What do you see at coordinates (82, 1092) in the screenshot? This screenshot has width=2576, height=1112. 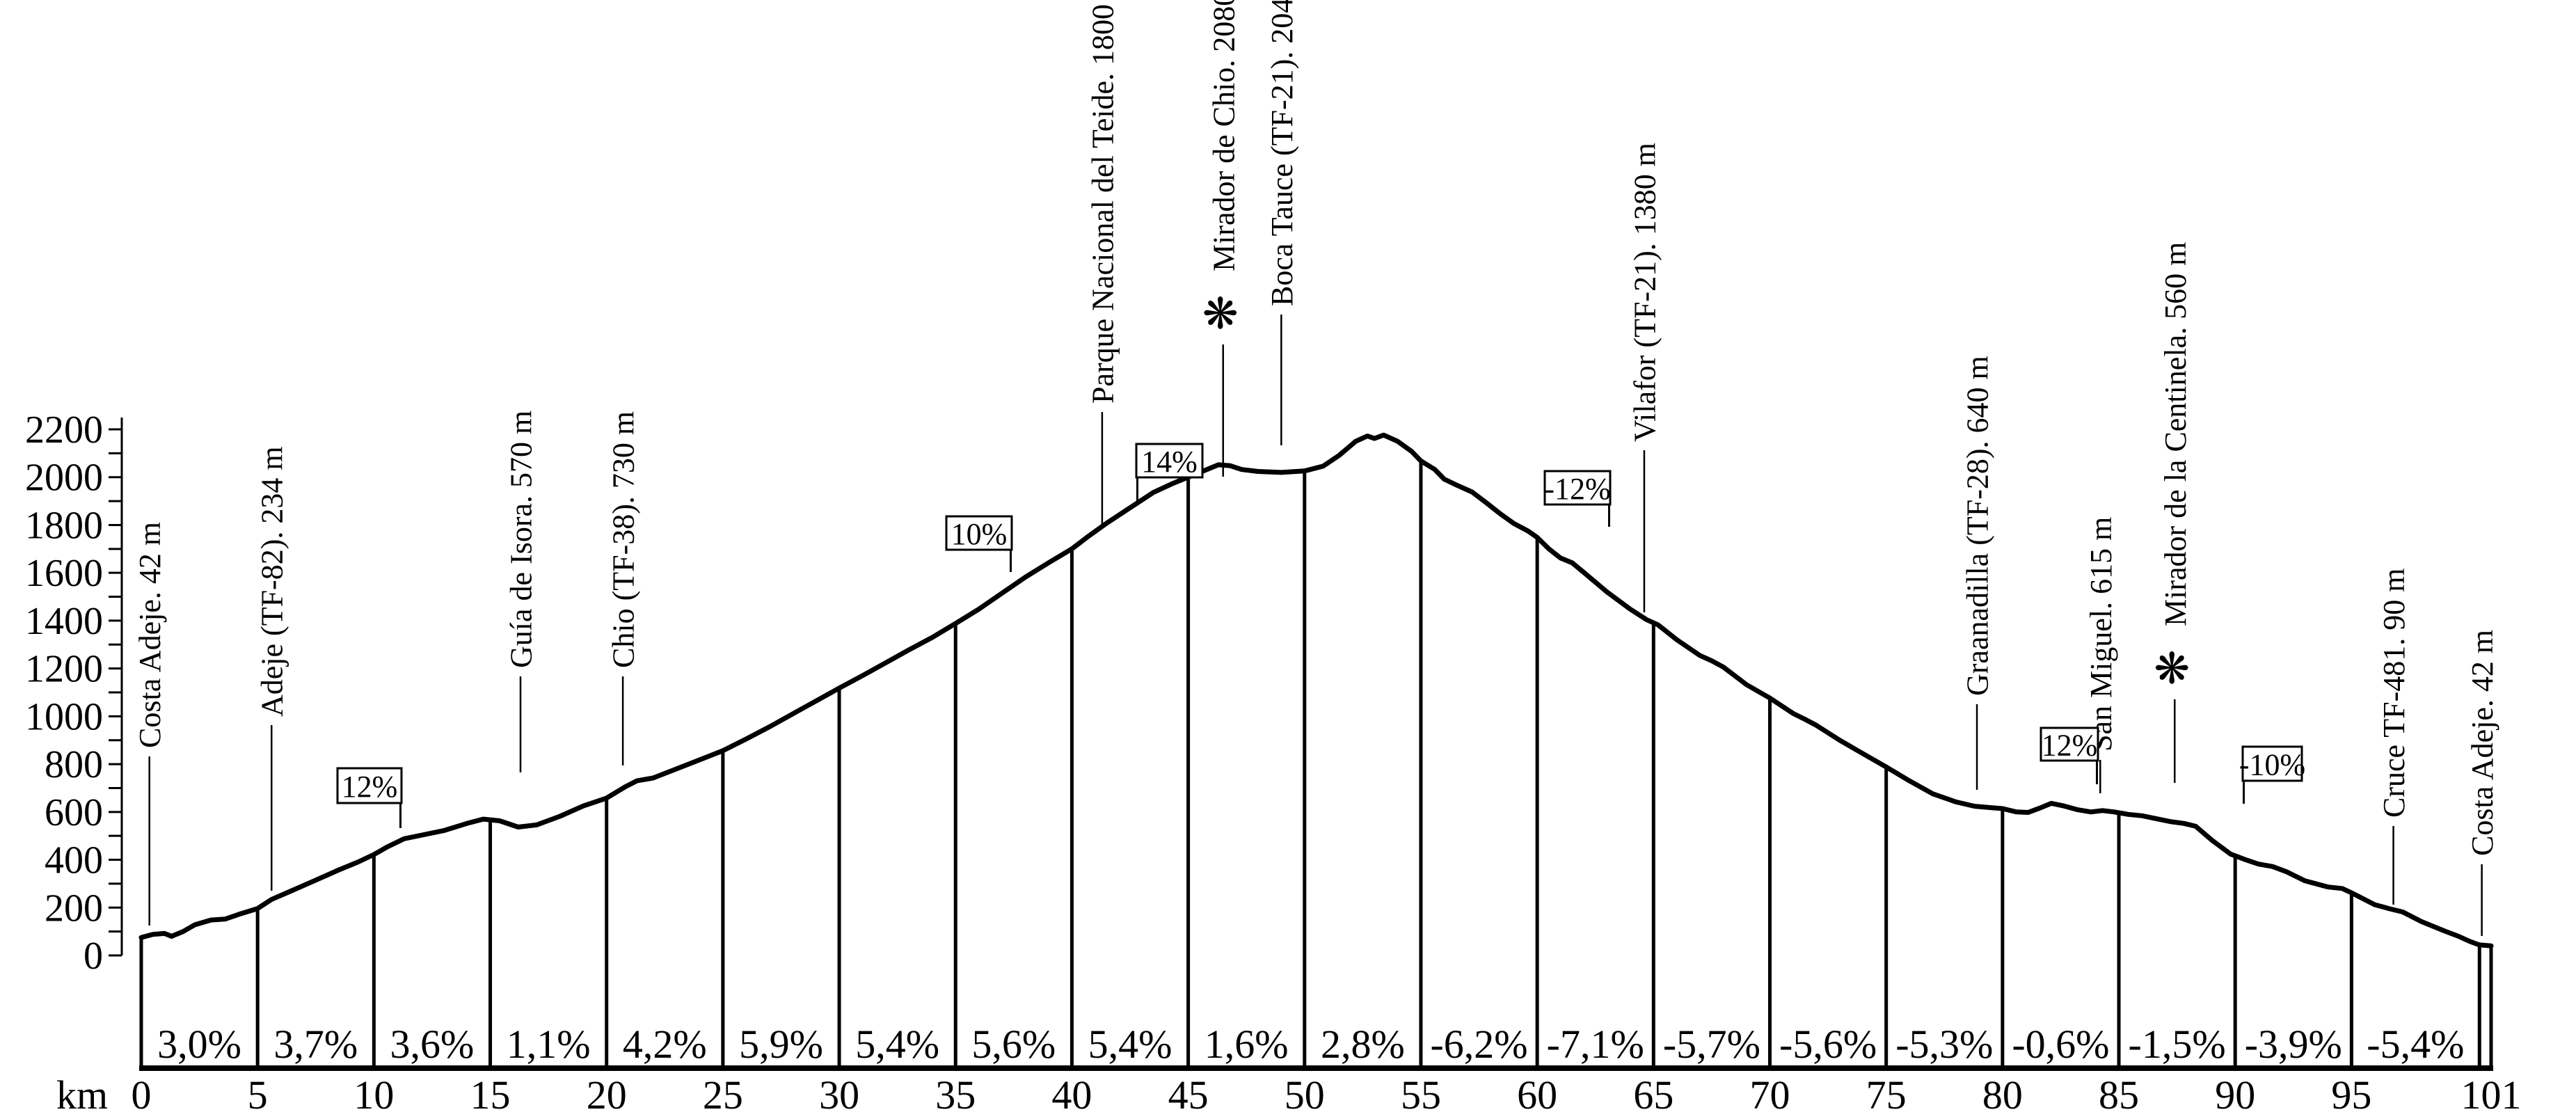 I see `x-axis-unit-label: km` at bounding box center [82, 1092].